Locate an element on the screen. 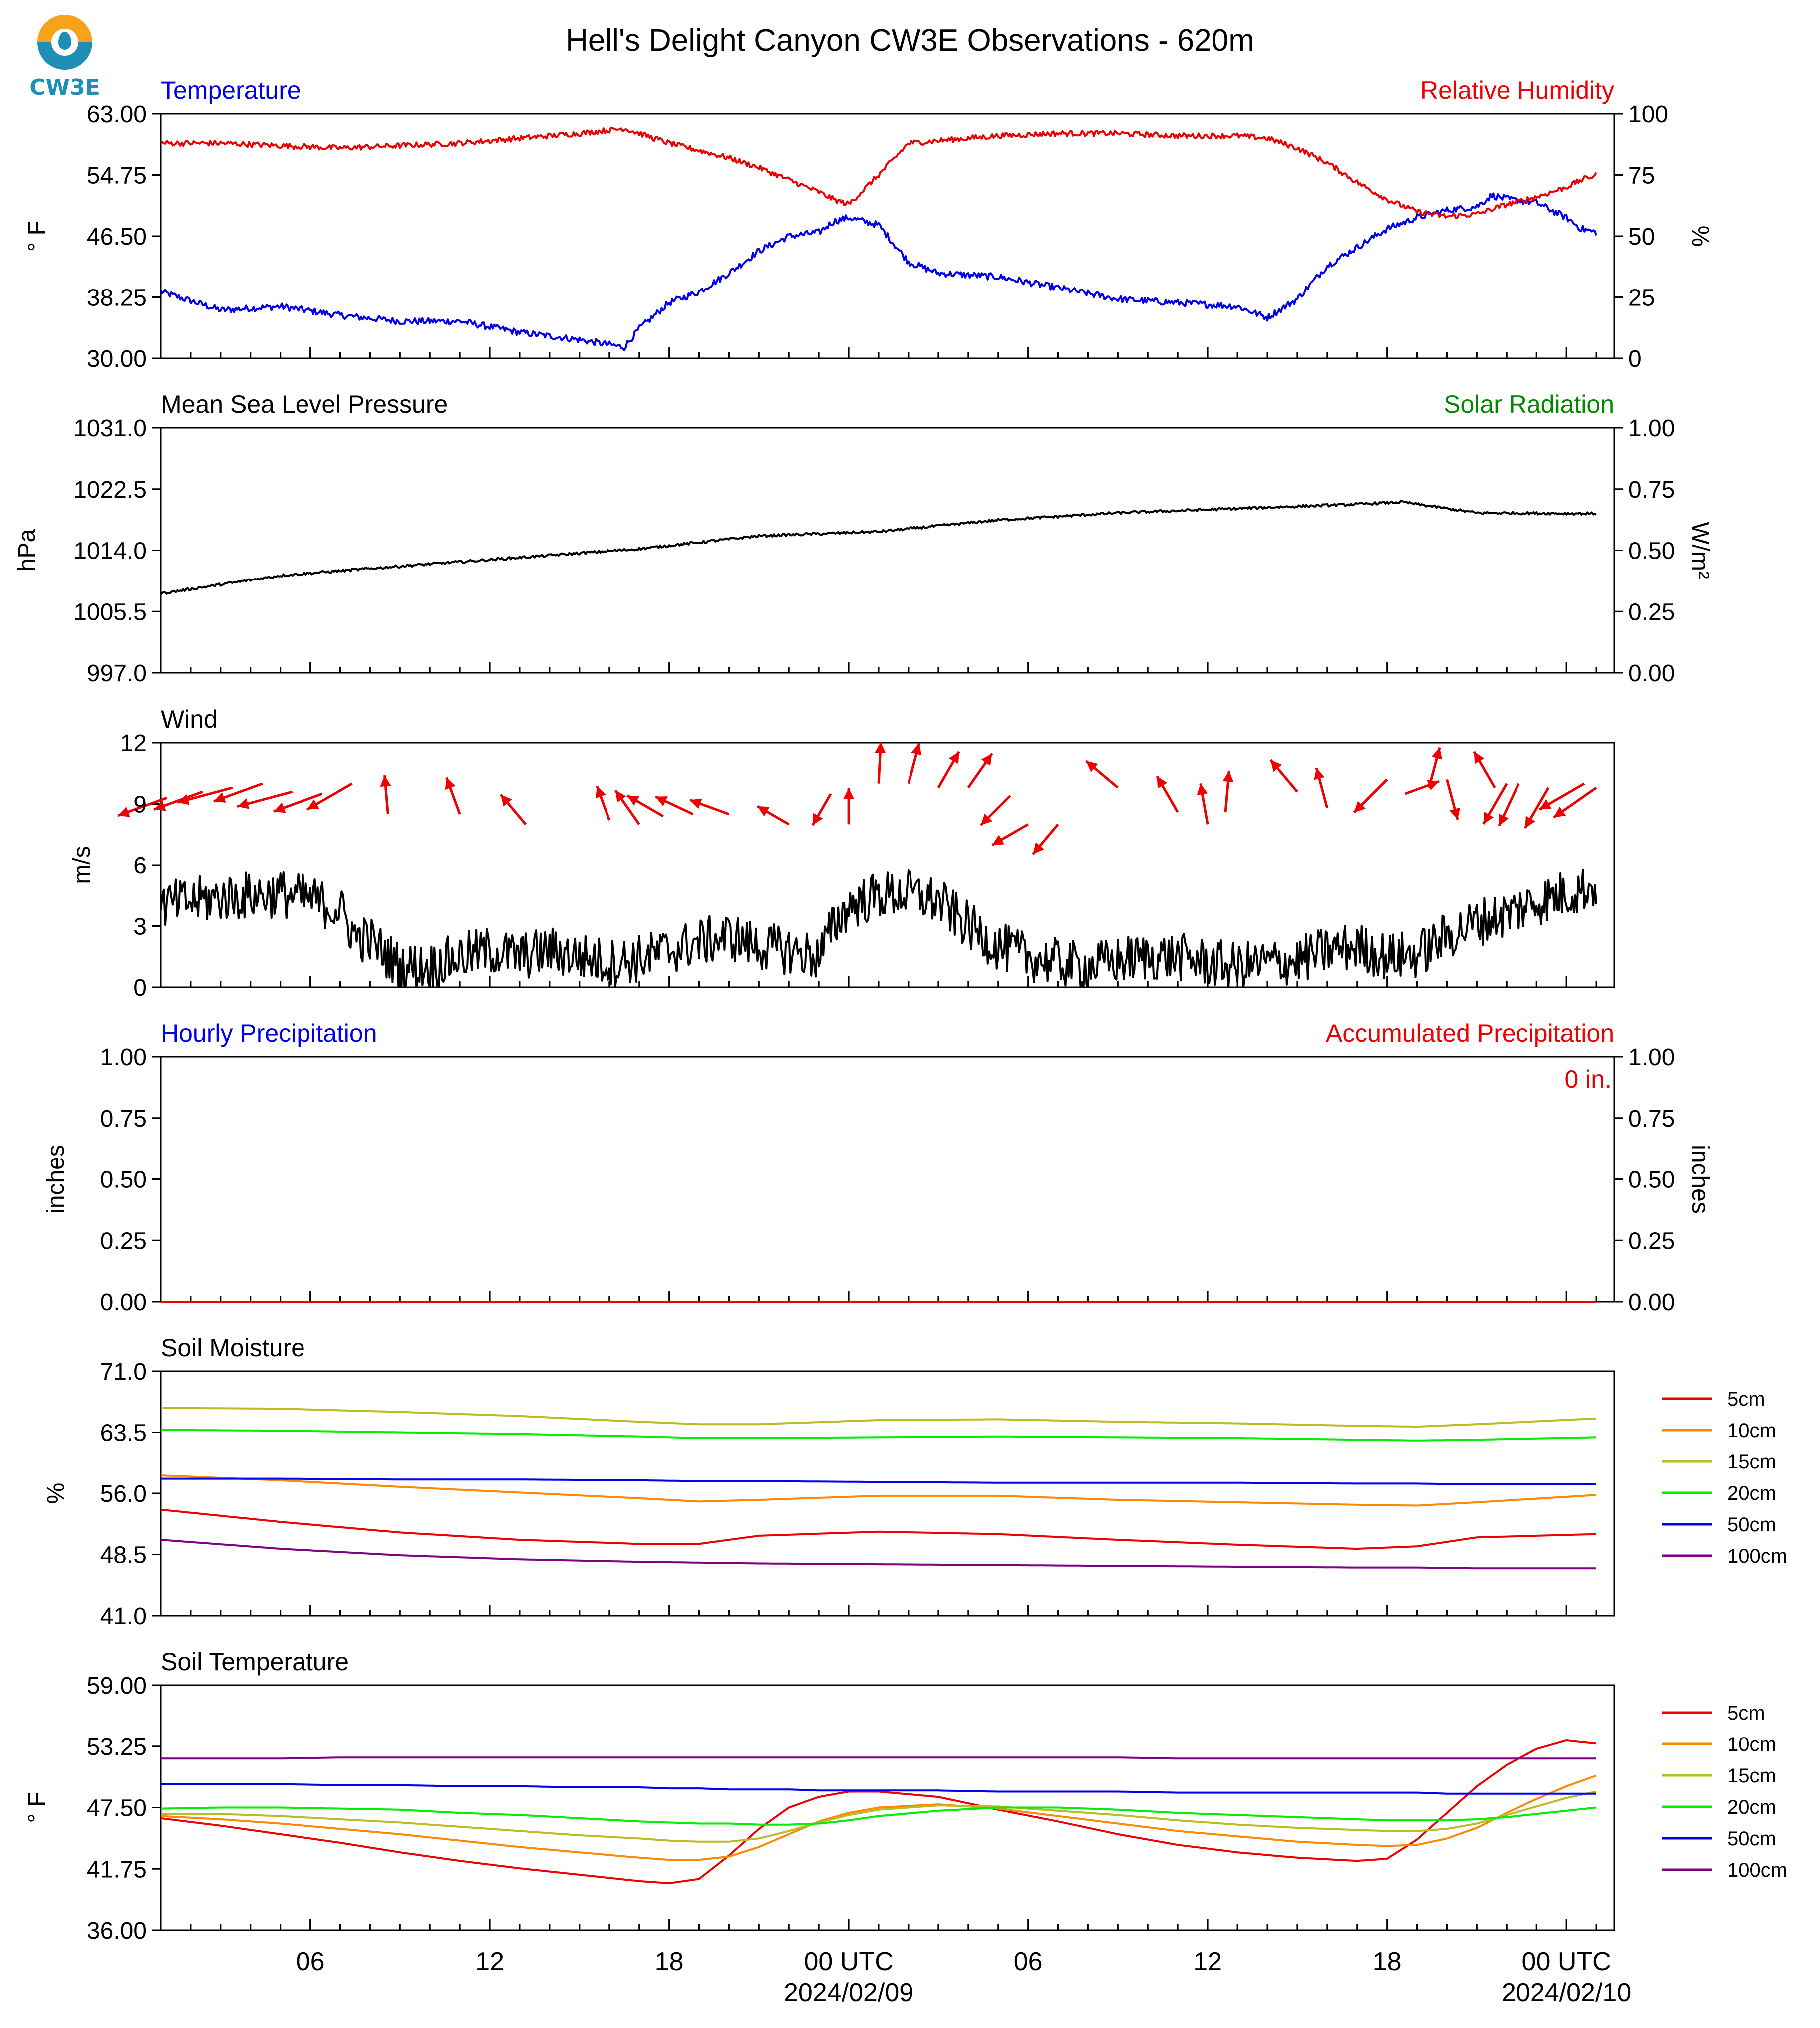  y-axis-label-right: inches is located at coordinates (1700, 1179).